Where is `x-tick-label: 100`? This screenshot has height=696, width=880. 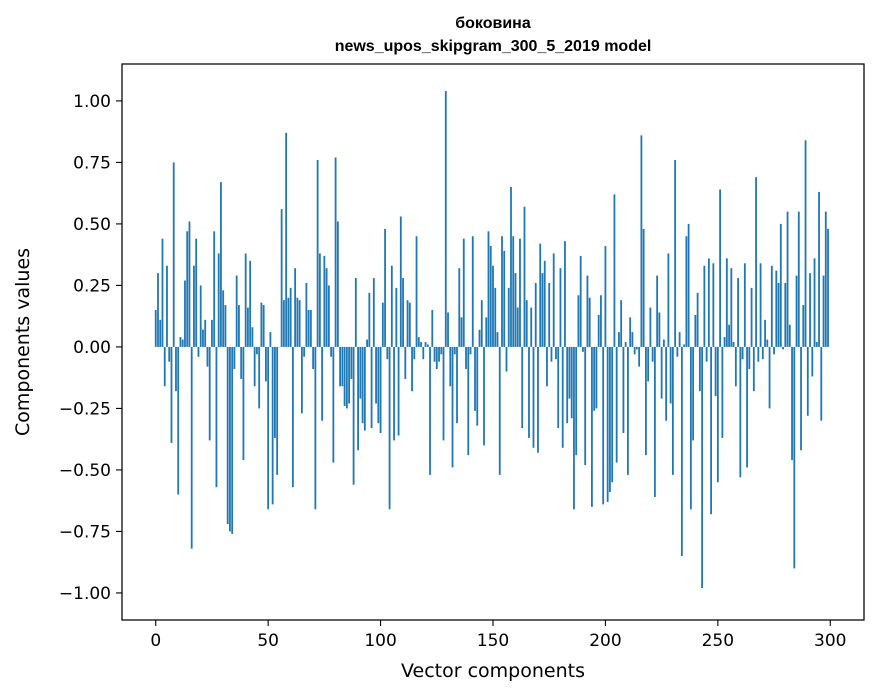 x-tick-label: 100 is located at coordinates (380, 641).